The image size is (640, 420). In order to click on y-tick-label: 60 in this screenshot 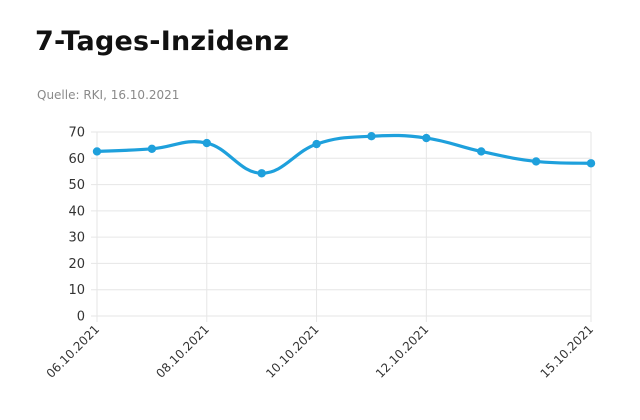, I will do `click(76, 159)`.